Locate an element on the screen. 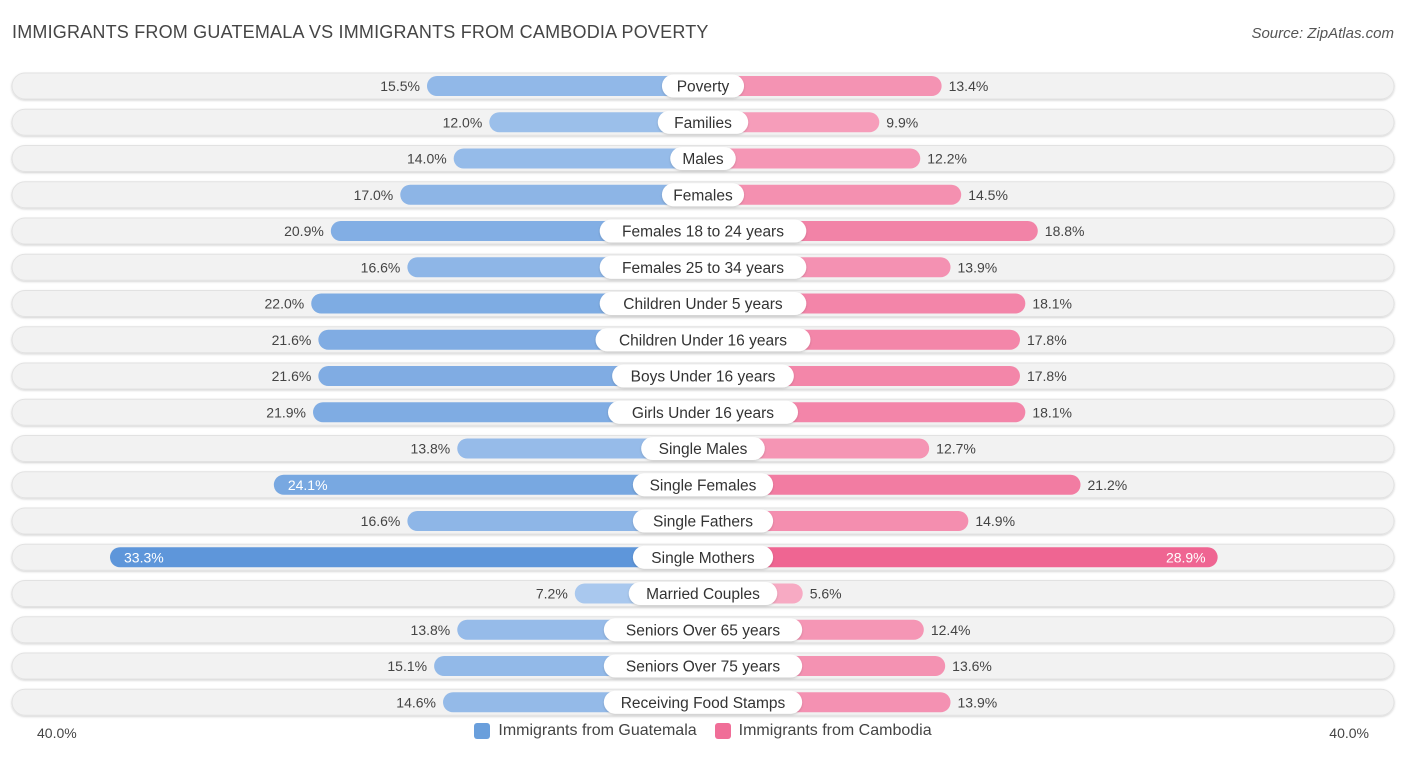 This screenshot has height=758, width=1406. category-label-single-males: Single Males is located at coordinates (703, 449).